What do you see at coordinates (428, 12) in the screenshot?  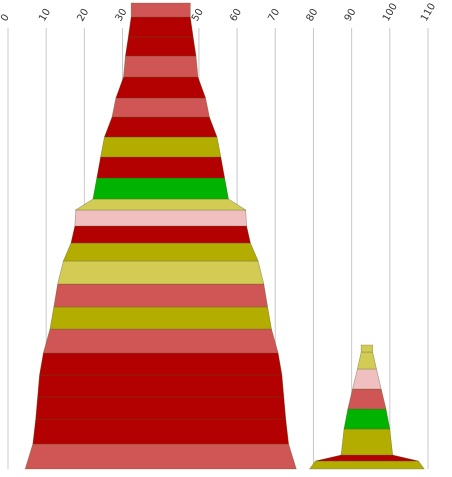 I see `x-tick-label-110: 110` at bounding box center [428, 12].